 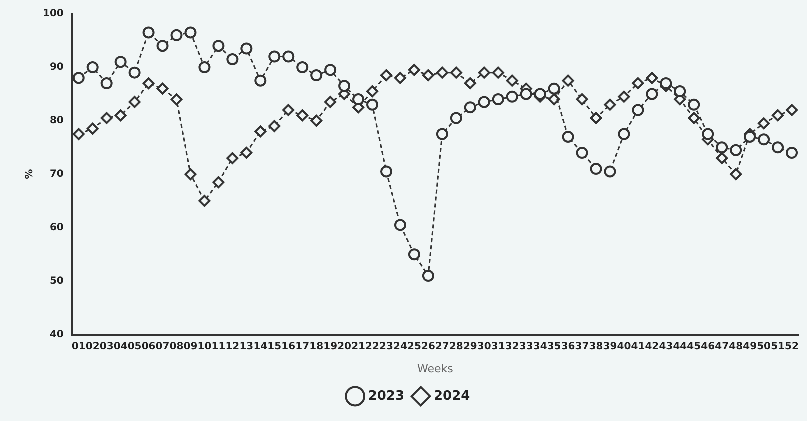 What do you see at coordinates (764, 346) in the screenshot?
I see `x-tick-label: 50` at bounding box center [764, 346].